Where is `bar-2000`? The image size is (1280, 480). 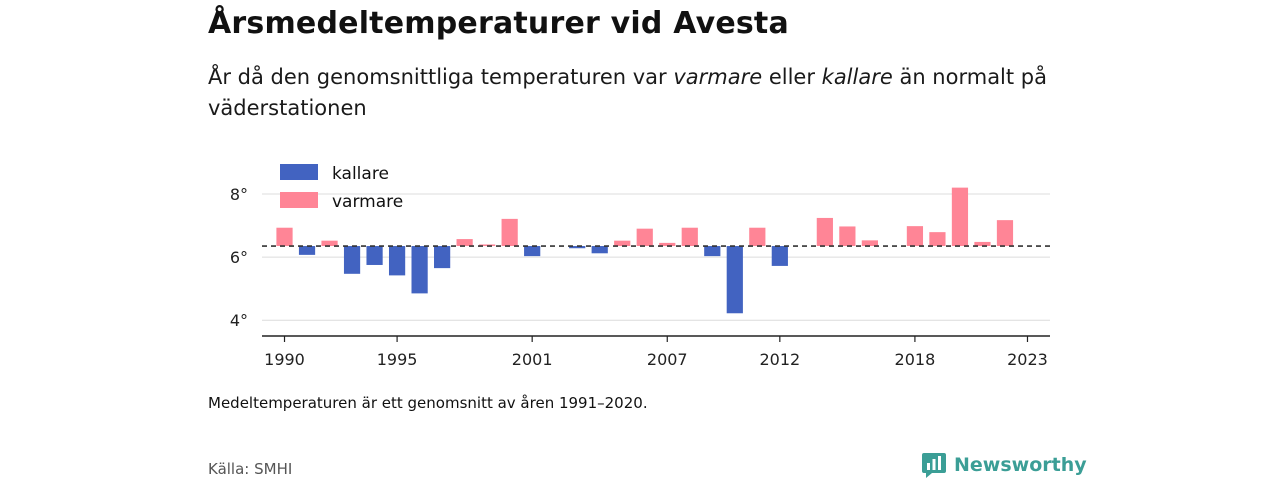
bar-2000 is located at coordinates (509, 232).